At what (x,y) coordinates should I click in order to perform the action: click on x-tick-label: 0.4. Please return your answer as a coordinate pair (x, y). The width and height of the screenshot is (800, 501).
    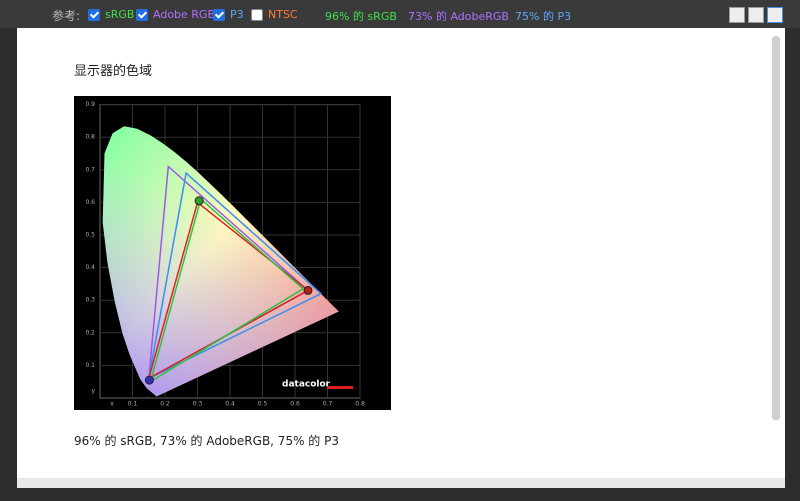
    Looking at the image, I should click on (230, 404).